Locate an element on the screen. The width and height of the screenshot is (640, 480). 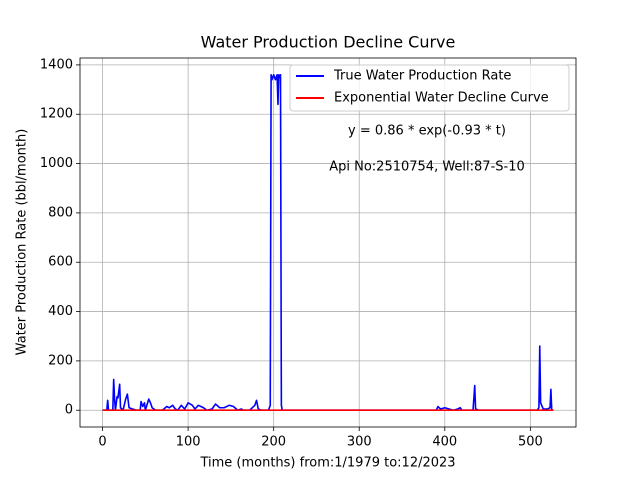
x-tick-label: 0 is located at coordinates (102, 442).